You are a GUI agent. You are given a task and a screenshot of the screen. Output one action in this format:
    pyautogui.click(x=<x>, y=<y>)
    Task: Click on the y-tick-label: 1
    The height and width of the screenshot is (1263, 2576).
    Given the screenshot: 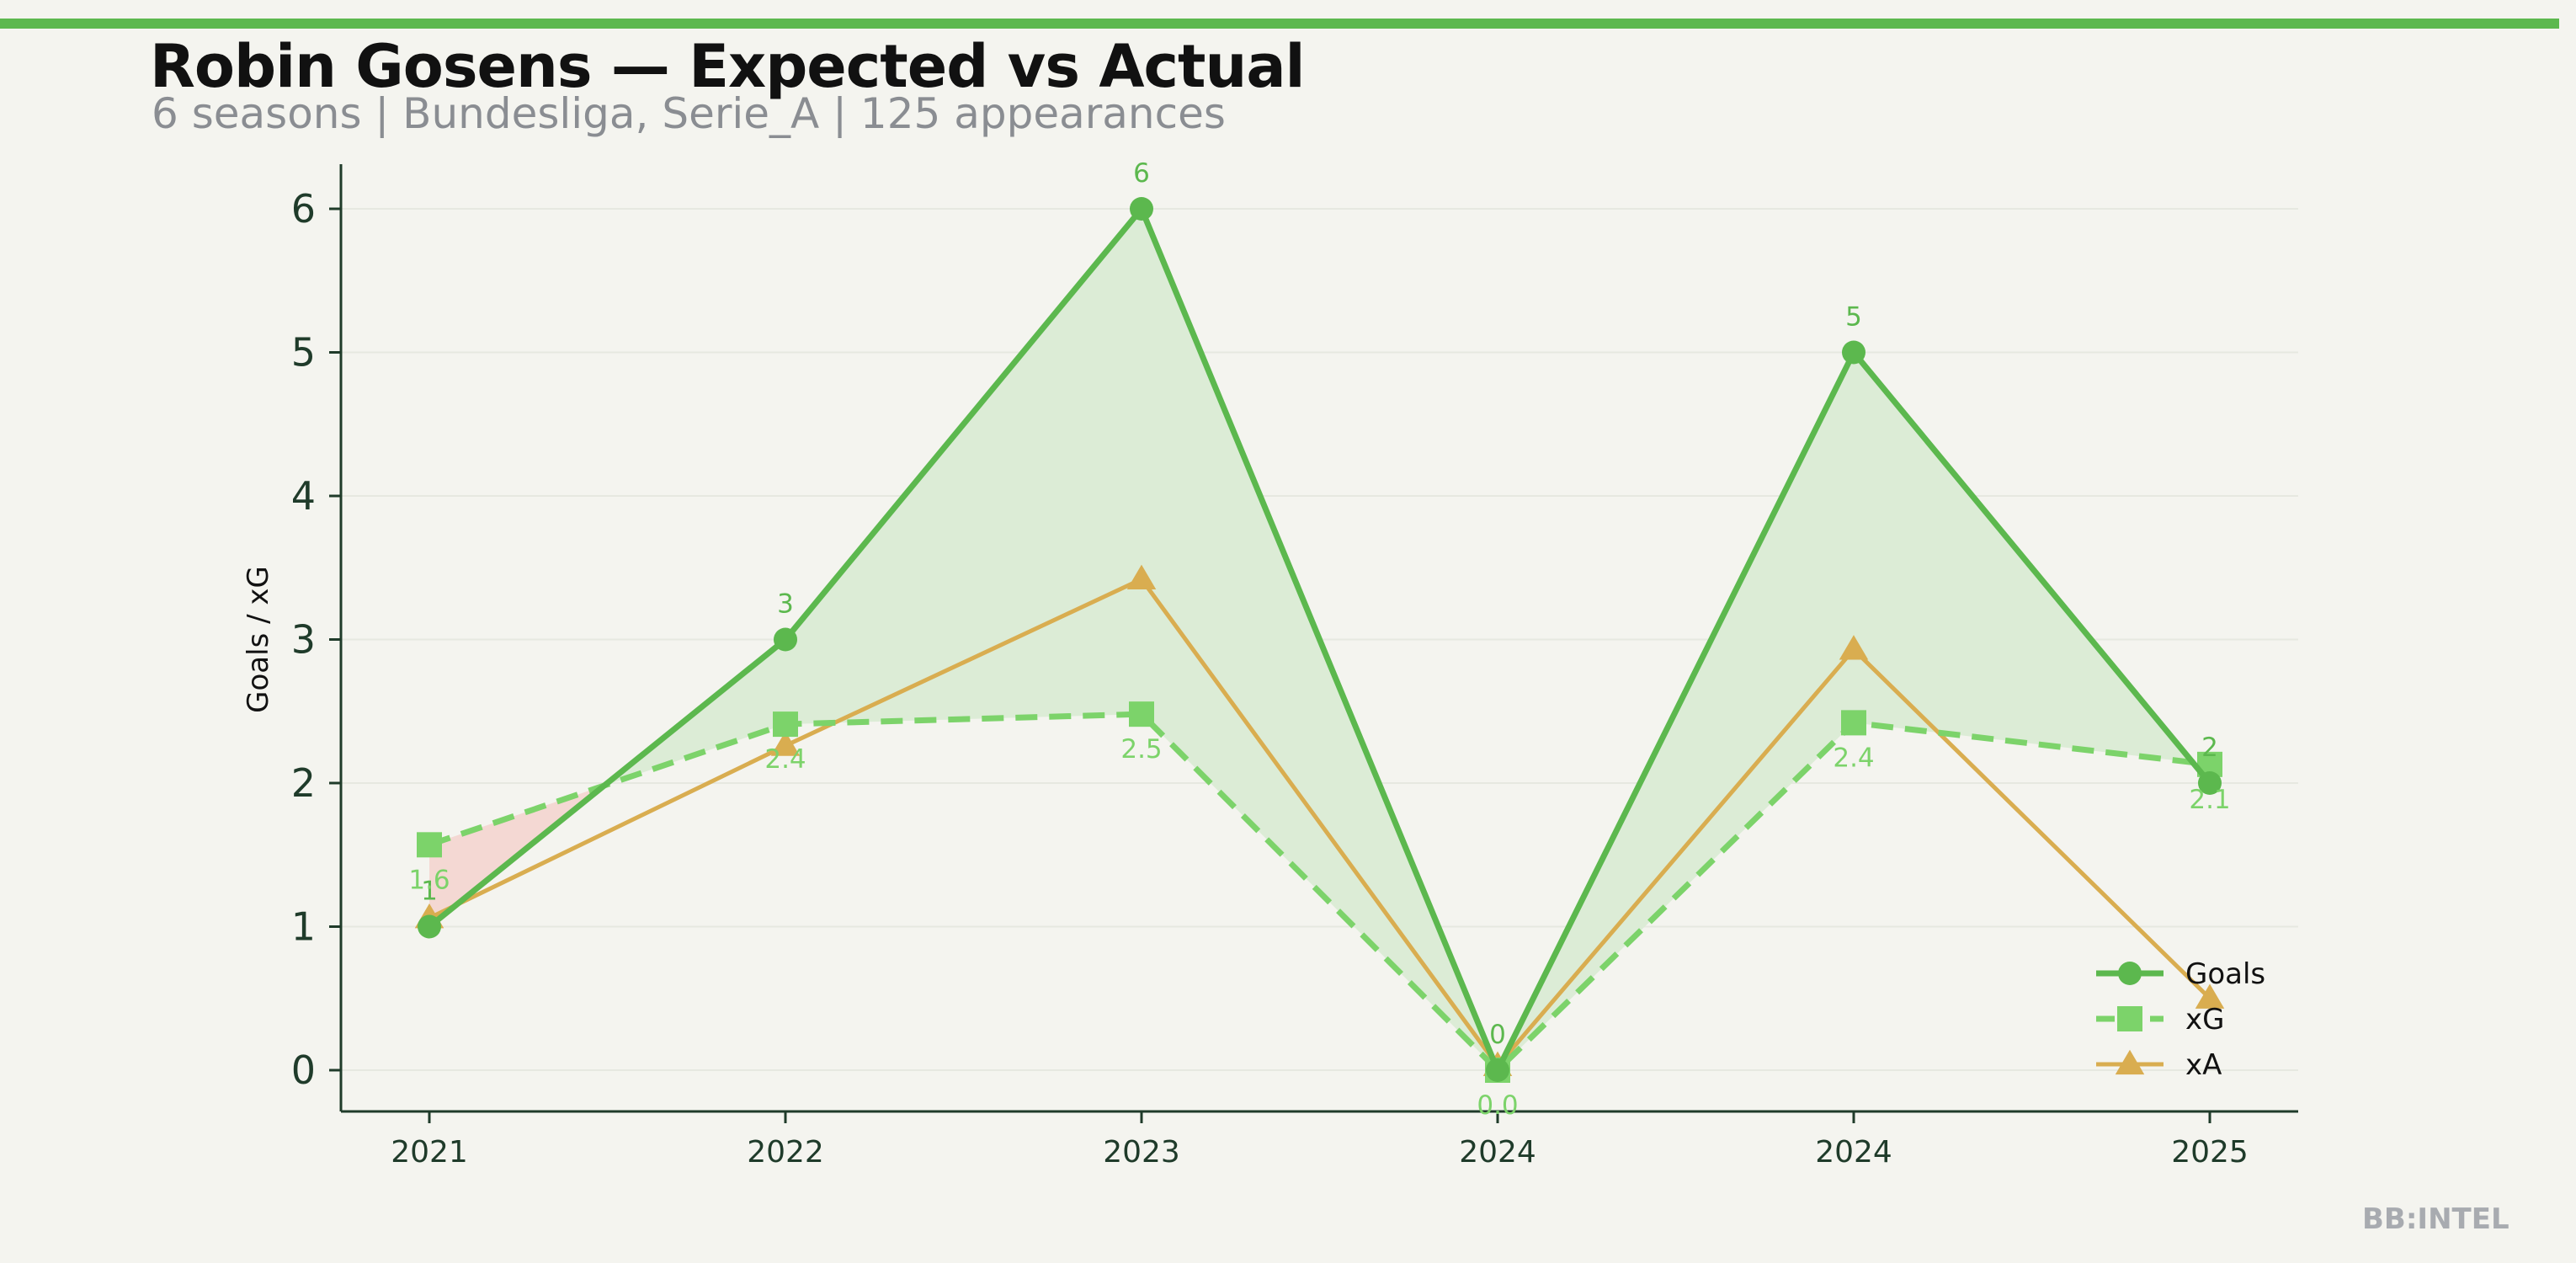 What is the action you would take?
    pyautogui.click(x=304, y=927)
    